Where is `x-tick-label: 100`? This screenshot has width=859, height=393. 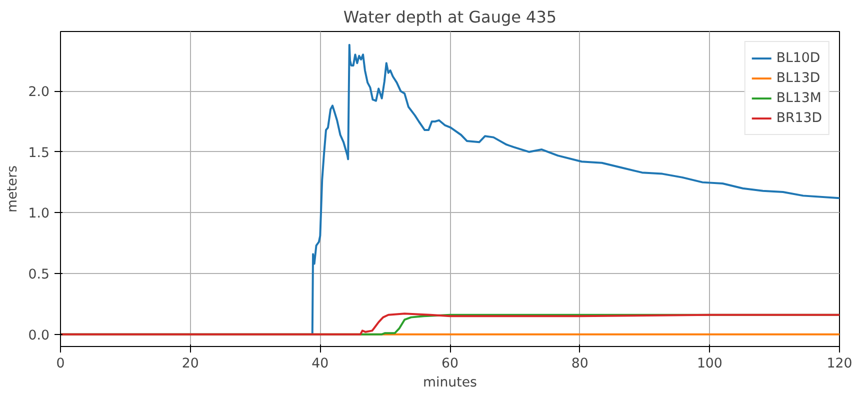
x-tick-label: 100 is located at coordinates (709, 364).